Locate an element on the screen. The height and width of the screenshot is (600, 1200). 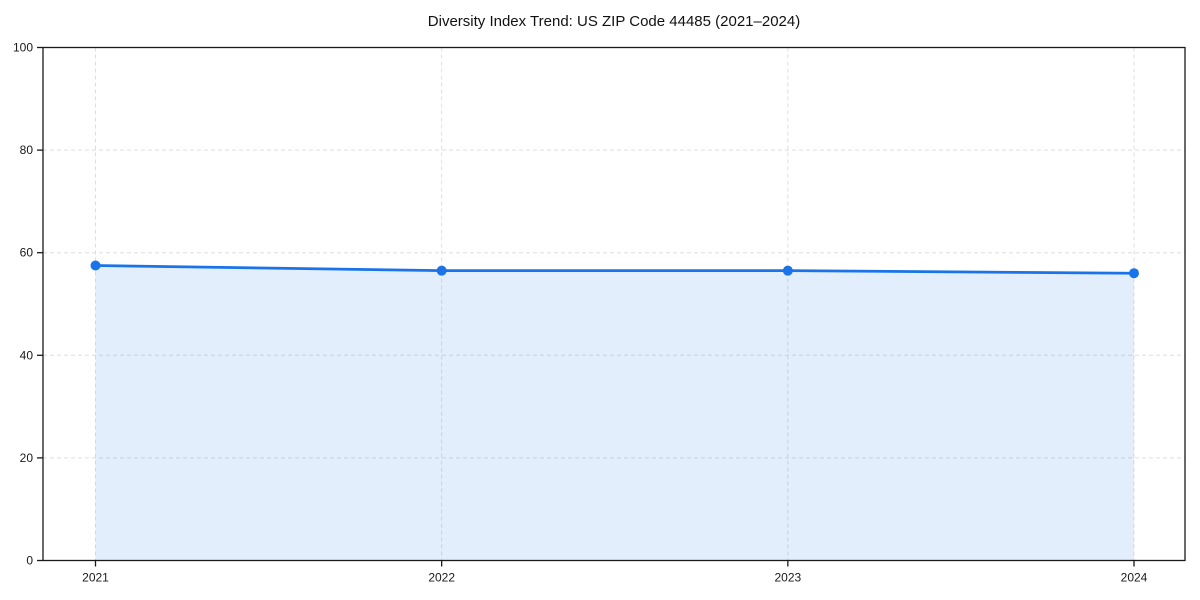
y-tick-label: 40 is located at coordinates (27, 355).